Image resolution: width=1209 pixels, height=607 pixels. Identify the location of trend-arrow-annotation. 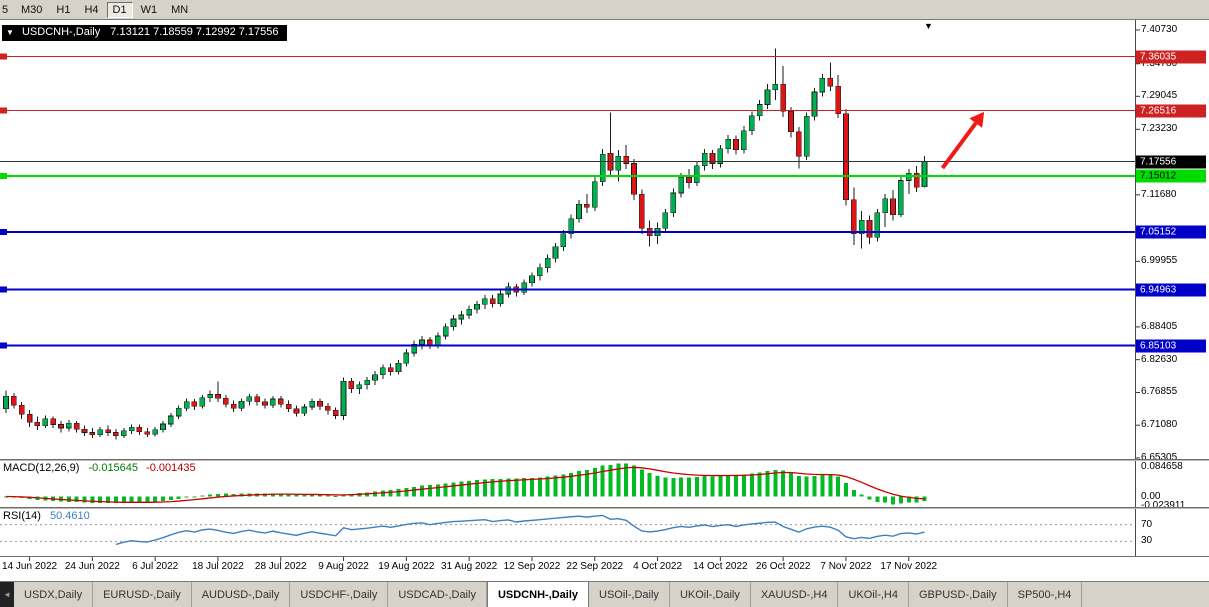
(962, 140).